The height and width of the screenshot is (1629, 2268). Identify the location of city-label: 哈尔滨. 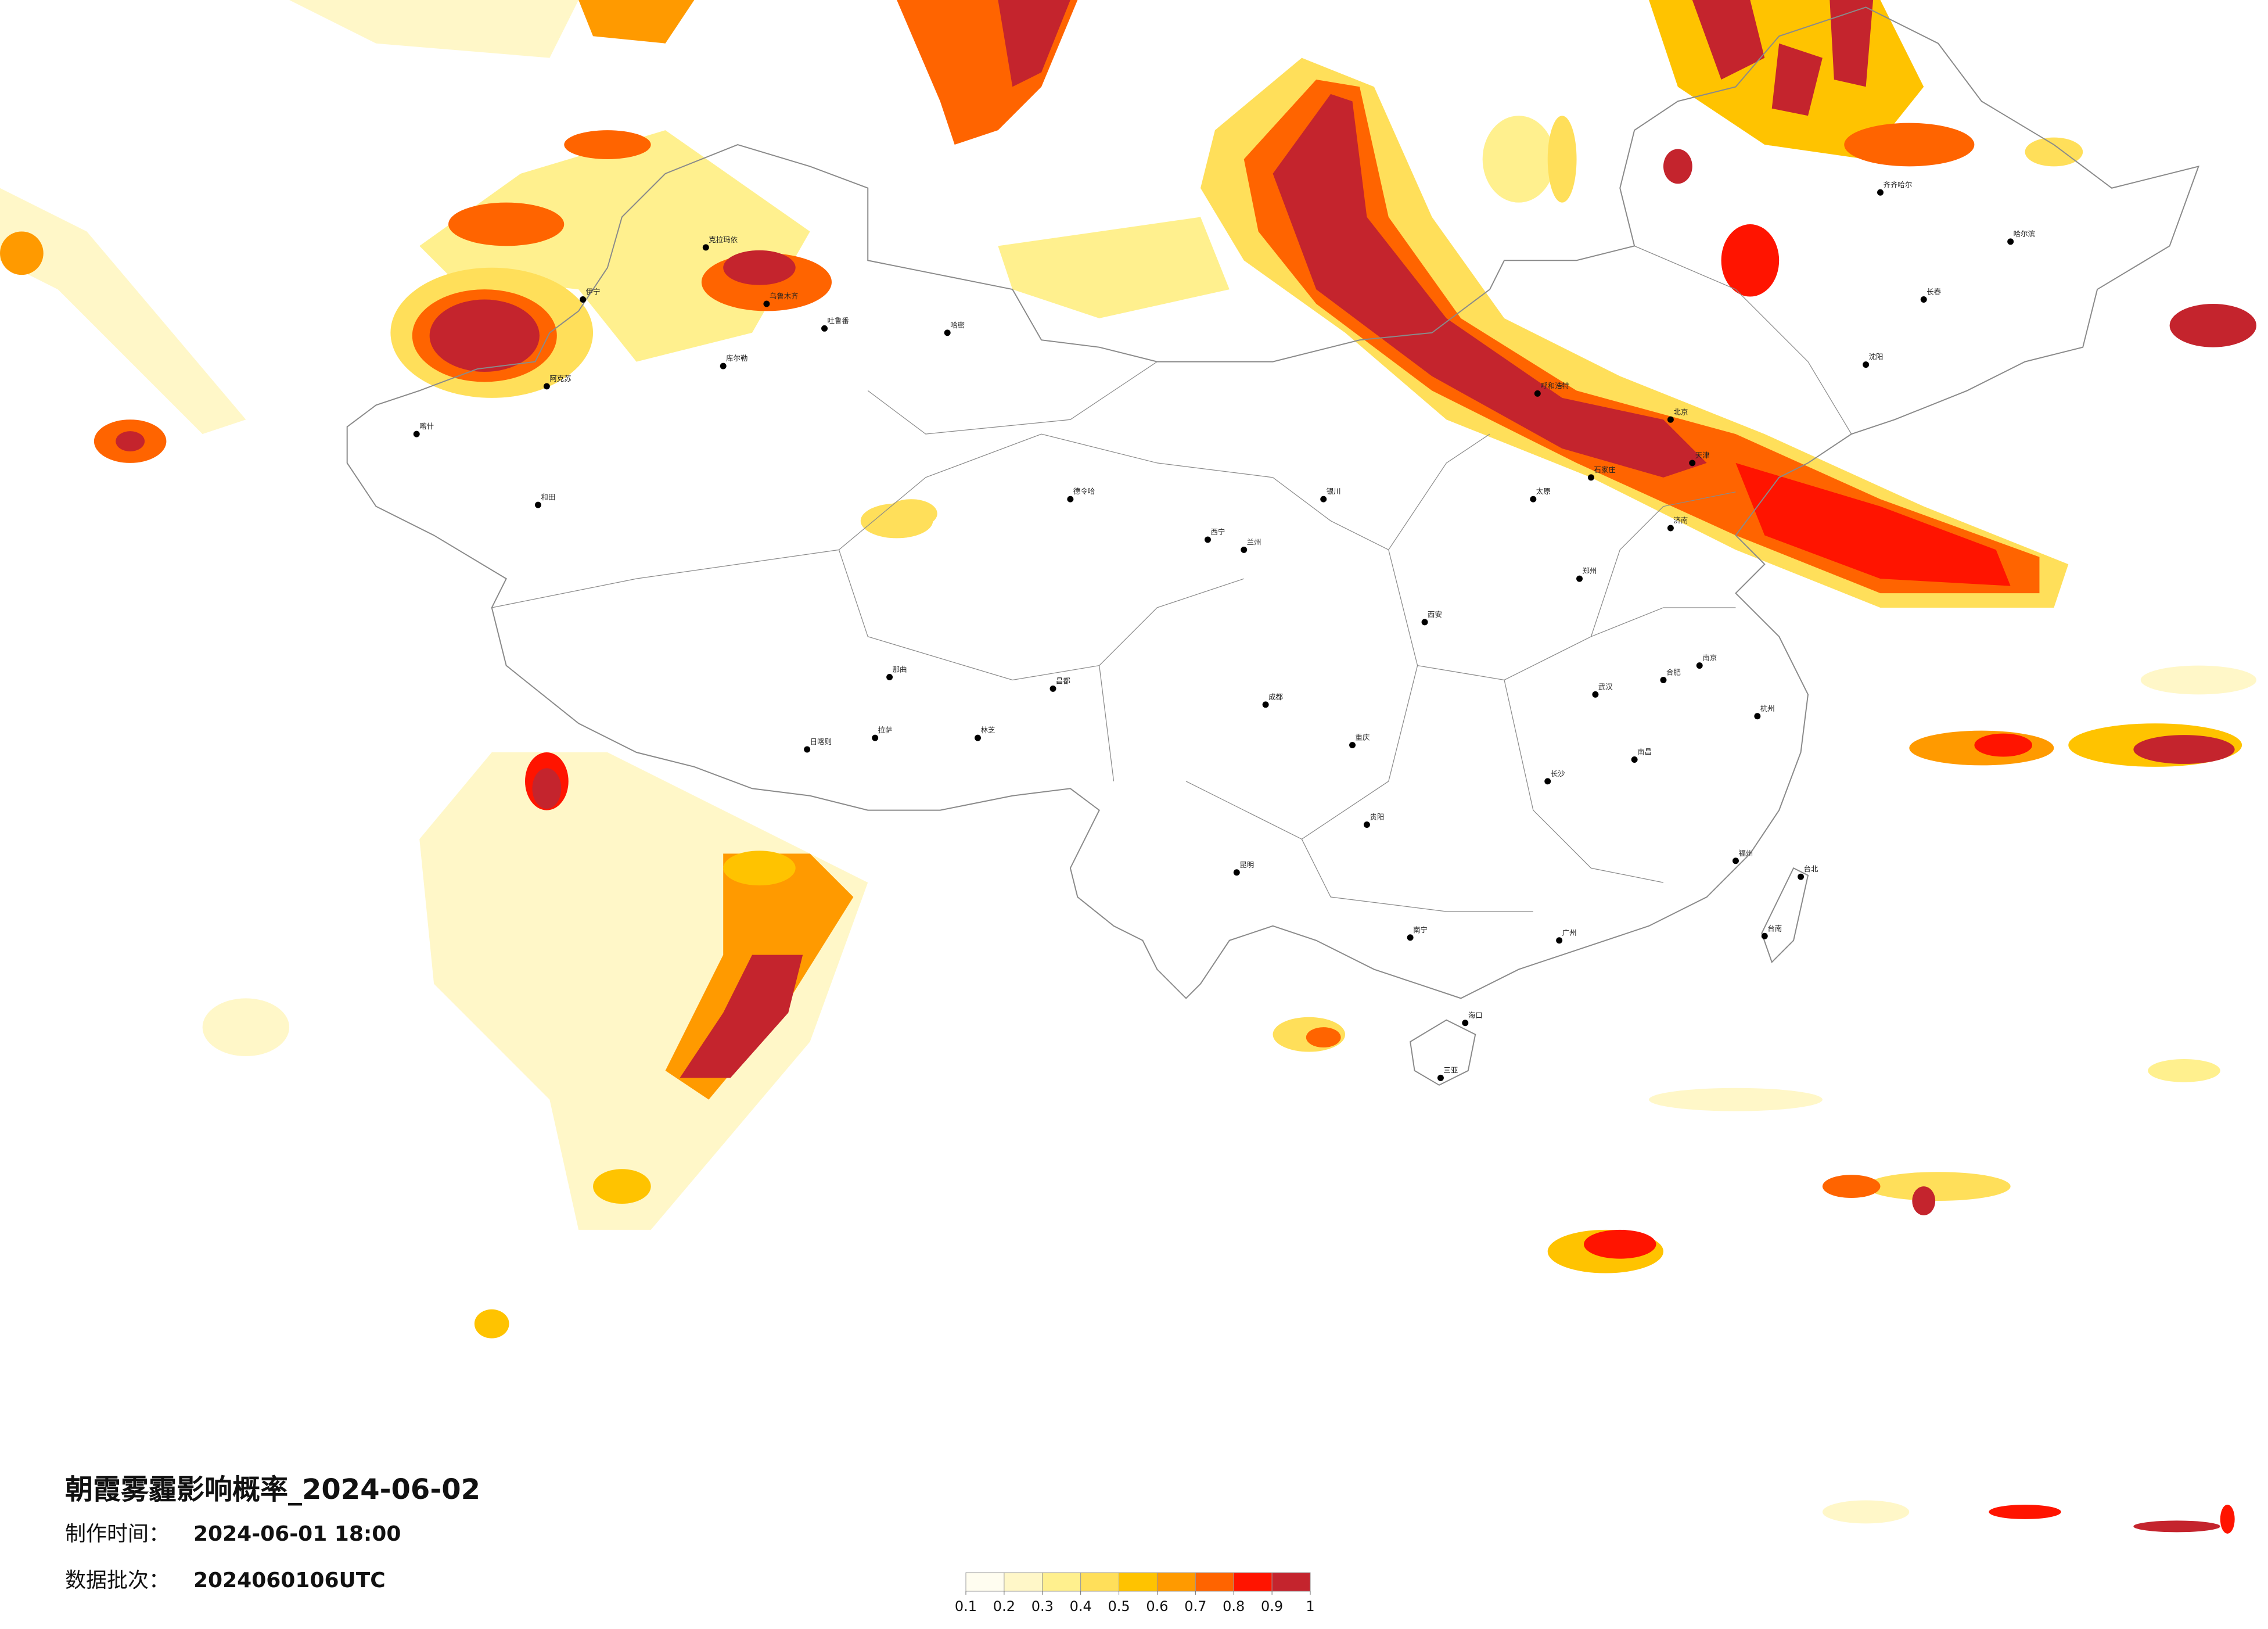
(2024, 233).